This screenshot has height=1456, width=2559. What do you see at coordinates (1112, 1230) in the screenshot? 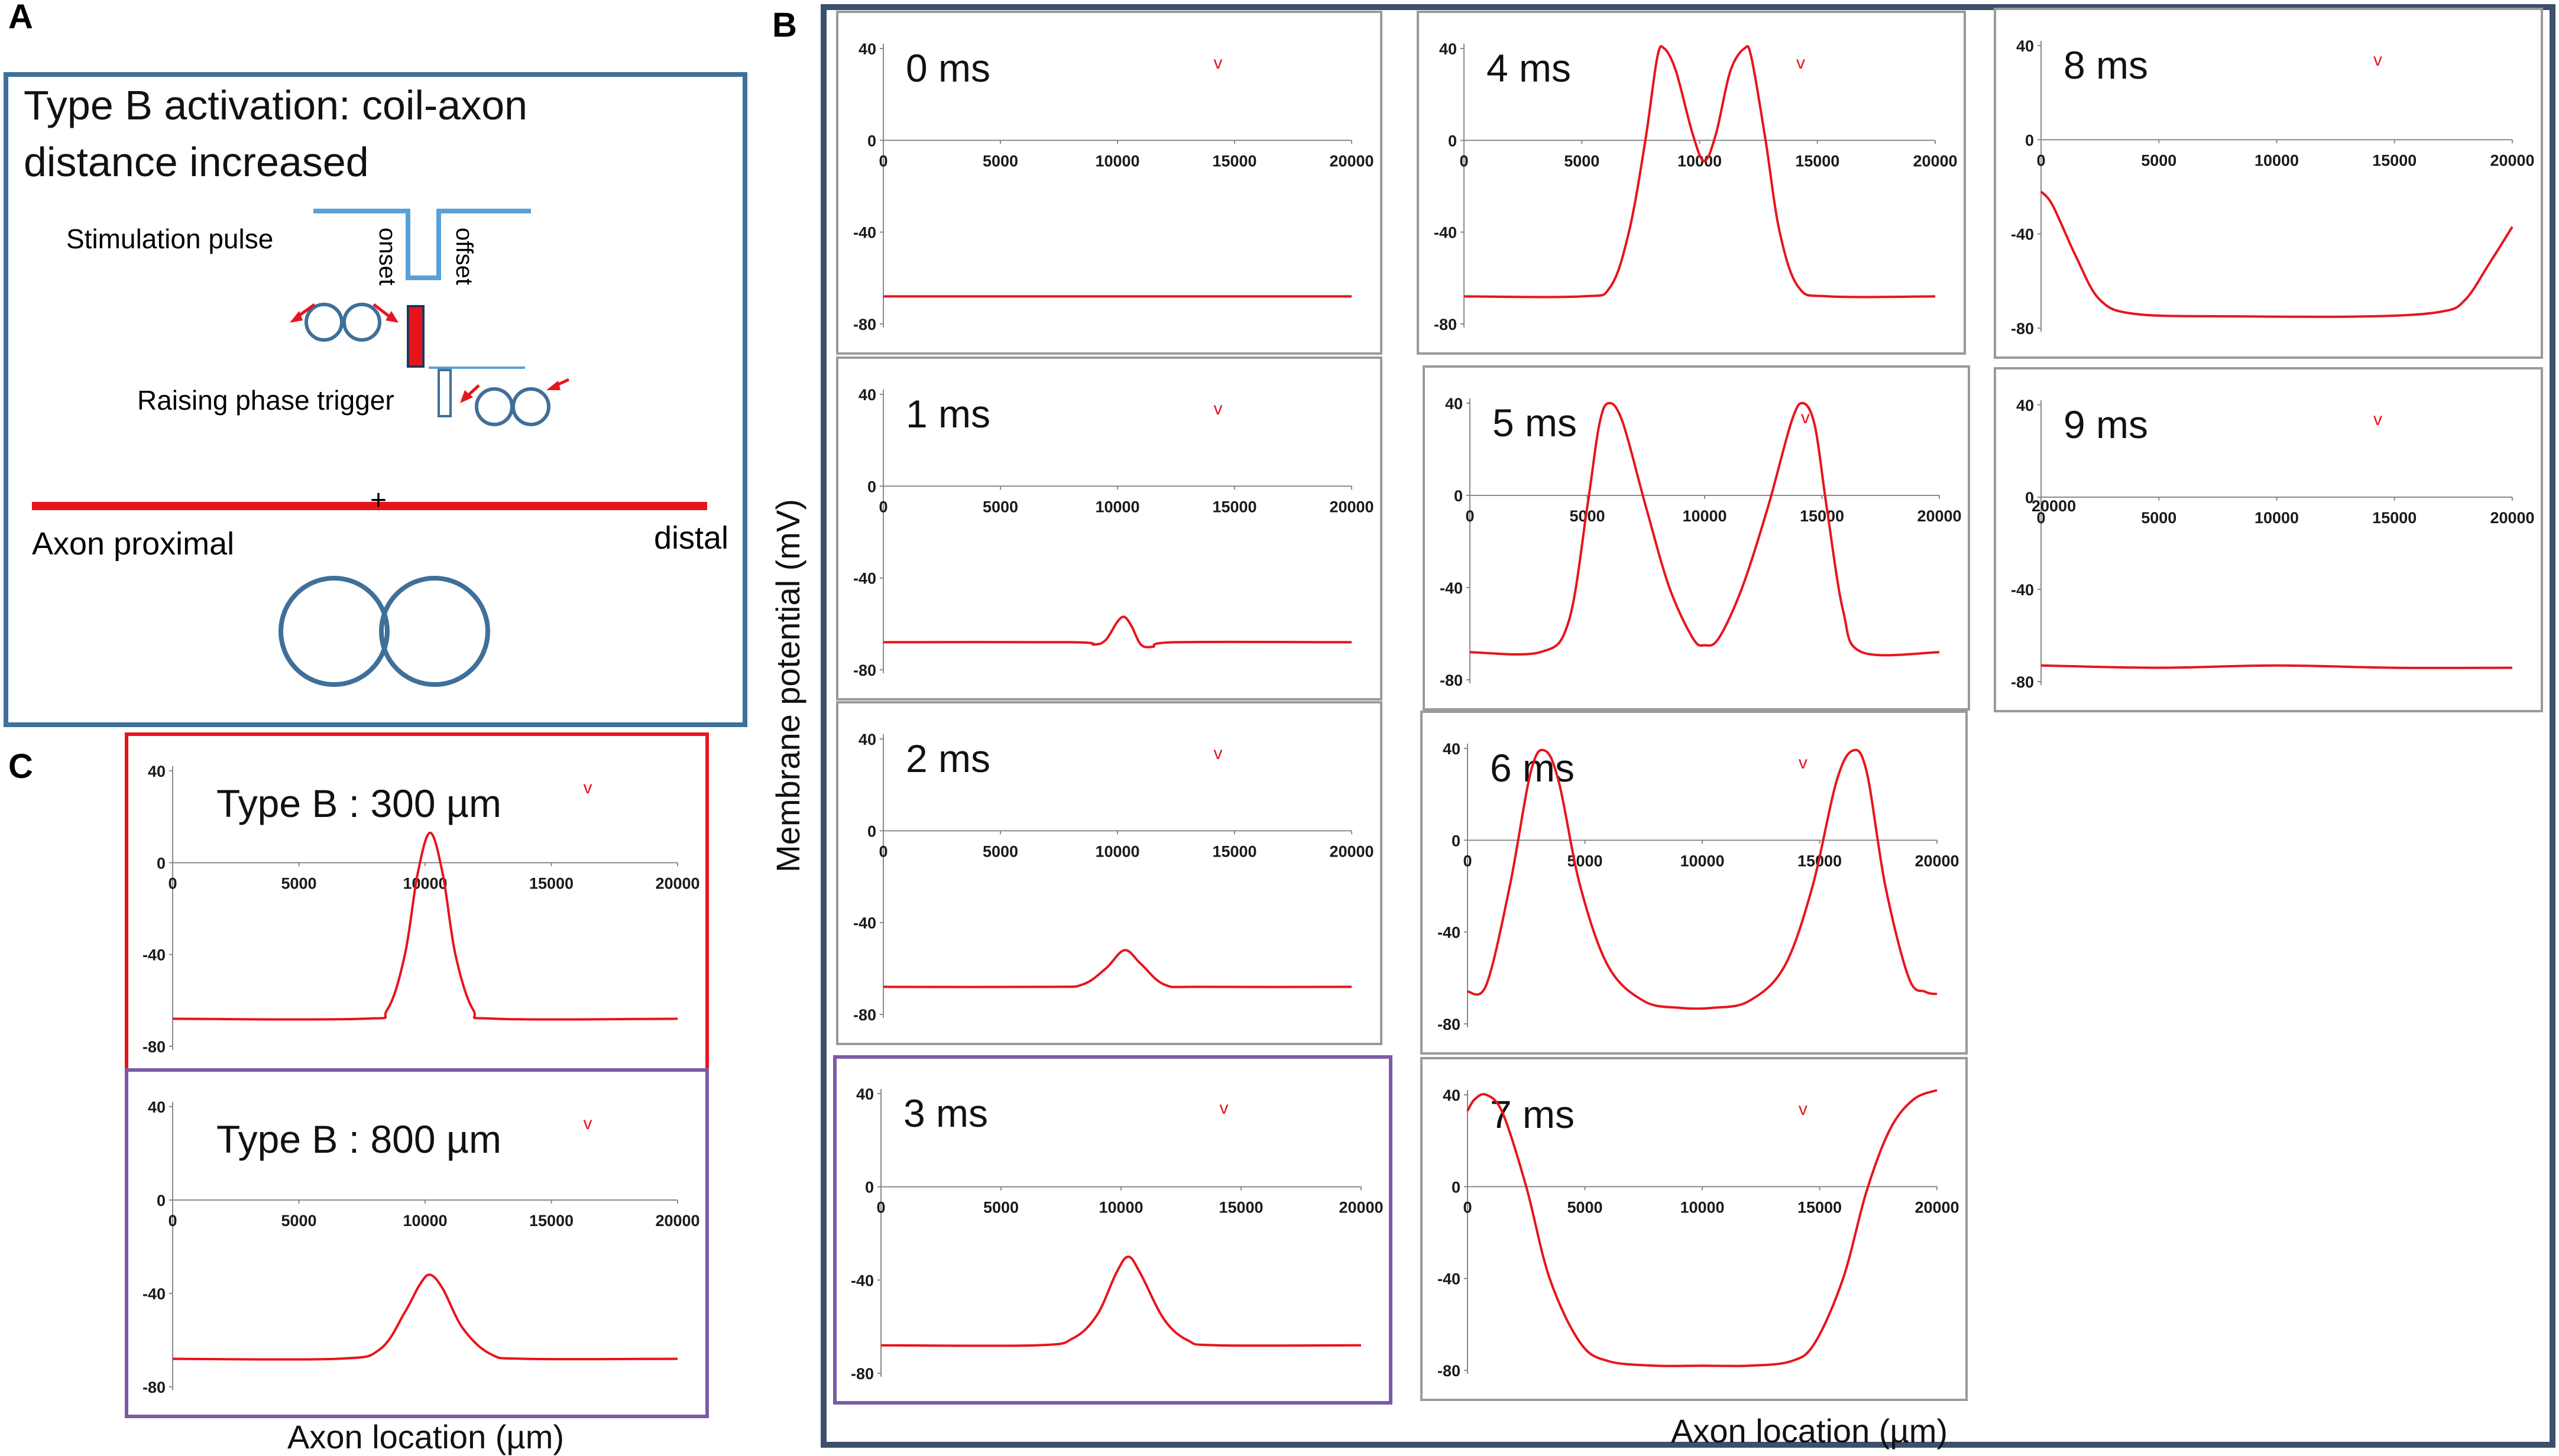
I see `chart-4: 40 0 -40 -80 0 5000 10000 15000 20000 3 ms v` at bounding box center [1112, 1230].